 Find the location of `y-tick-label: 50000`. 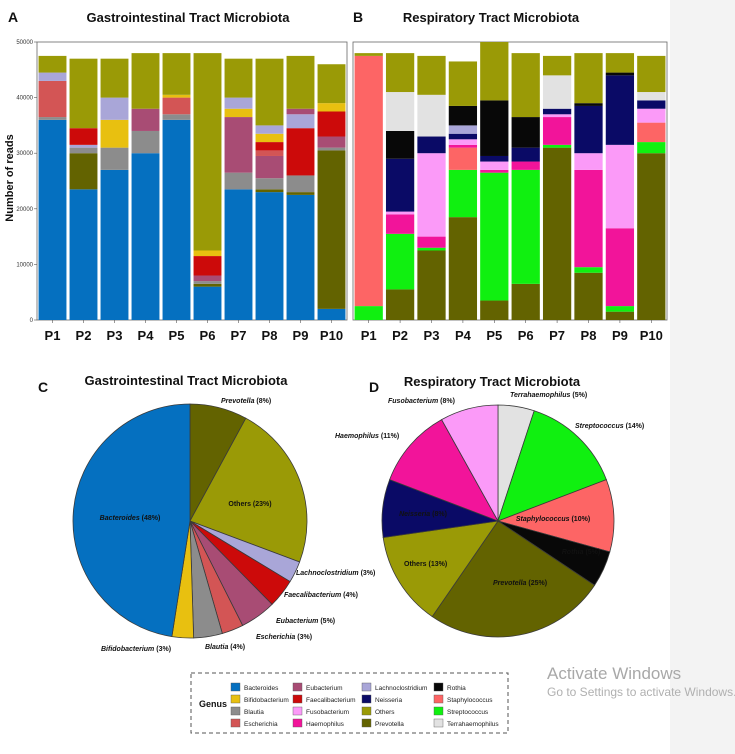

y-tick-label: 50000 is located at coordinates (24, 43).